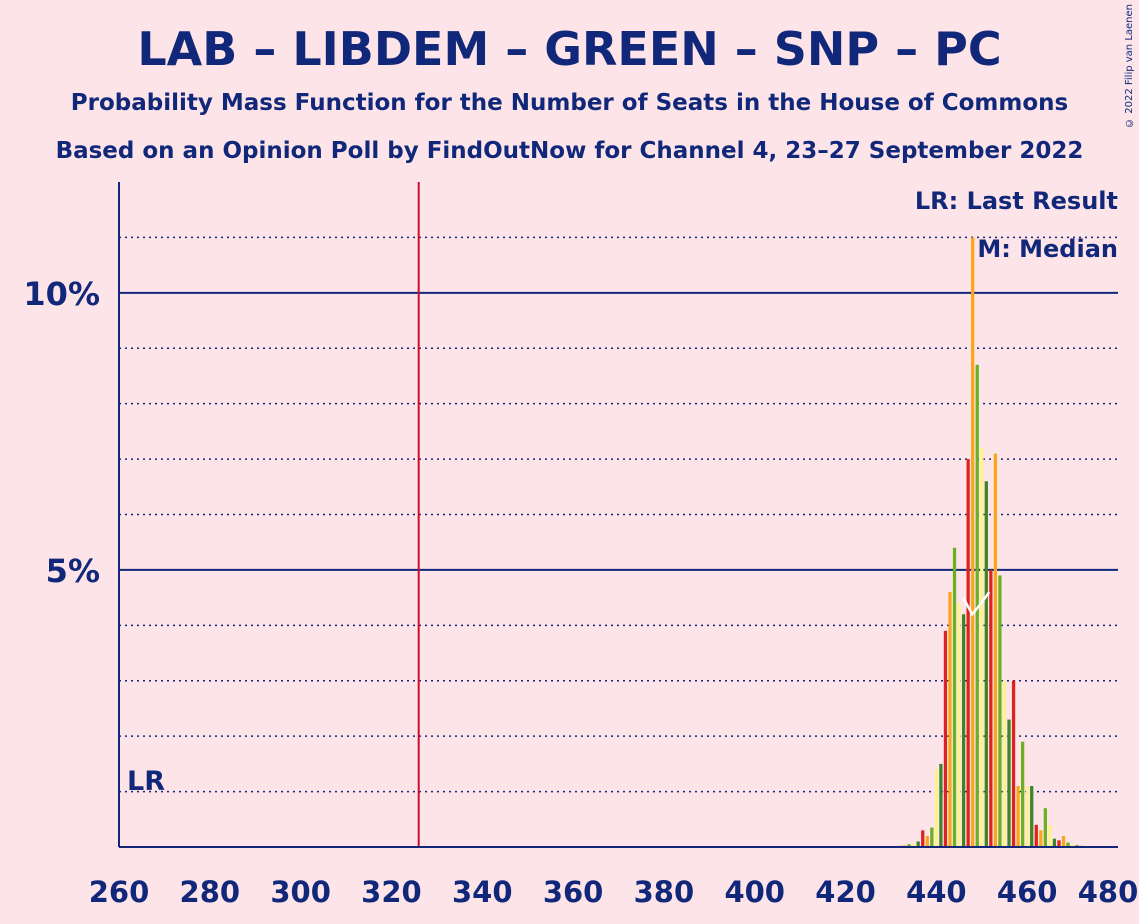  I want to click on legend-median: M: Median, so click(1047, 249).